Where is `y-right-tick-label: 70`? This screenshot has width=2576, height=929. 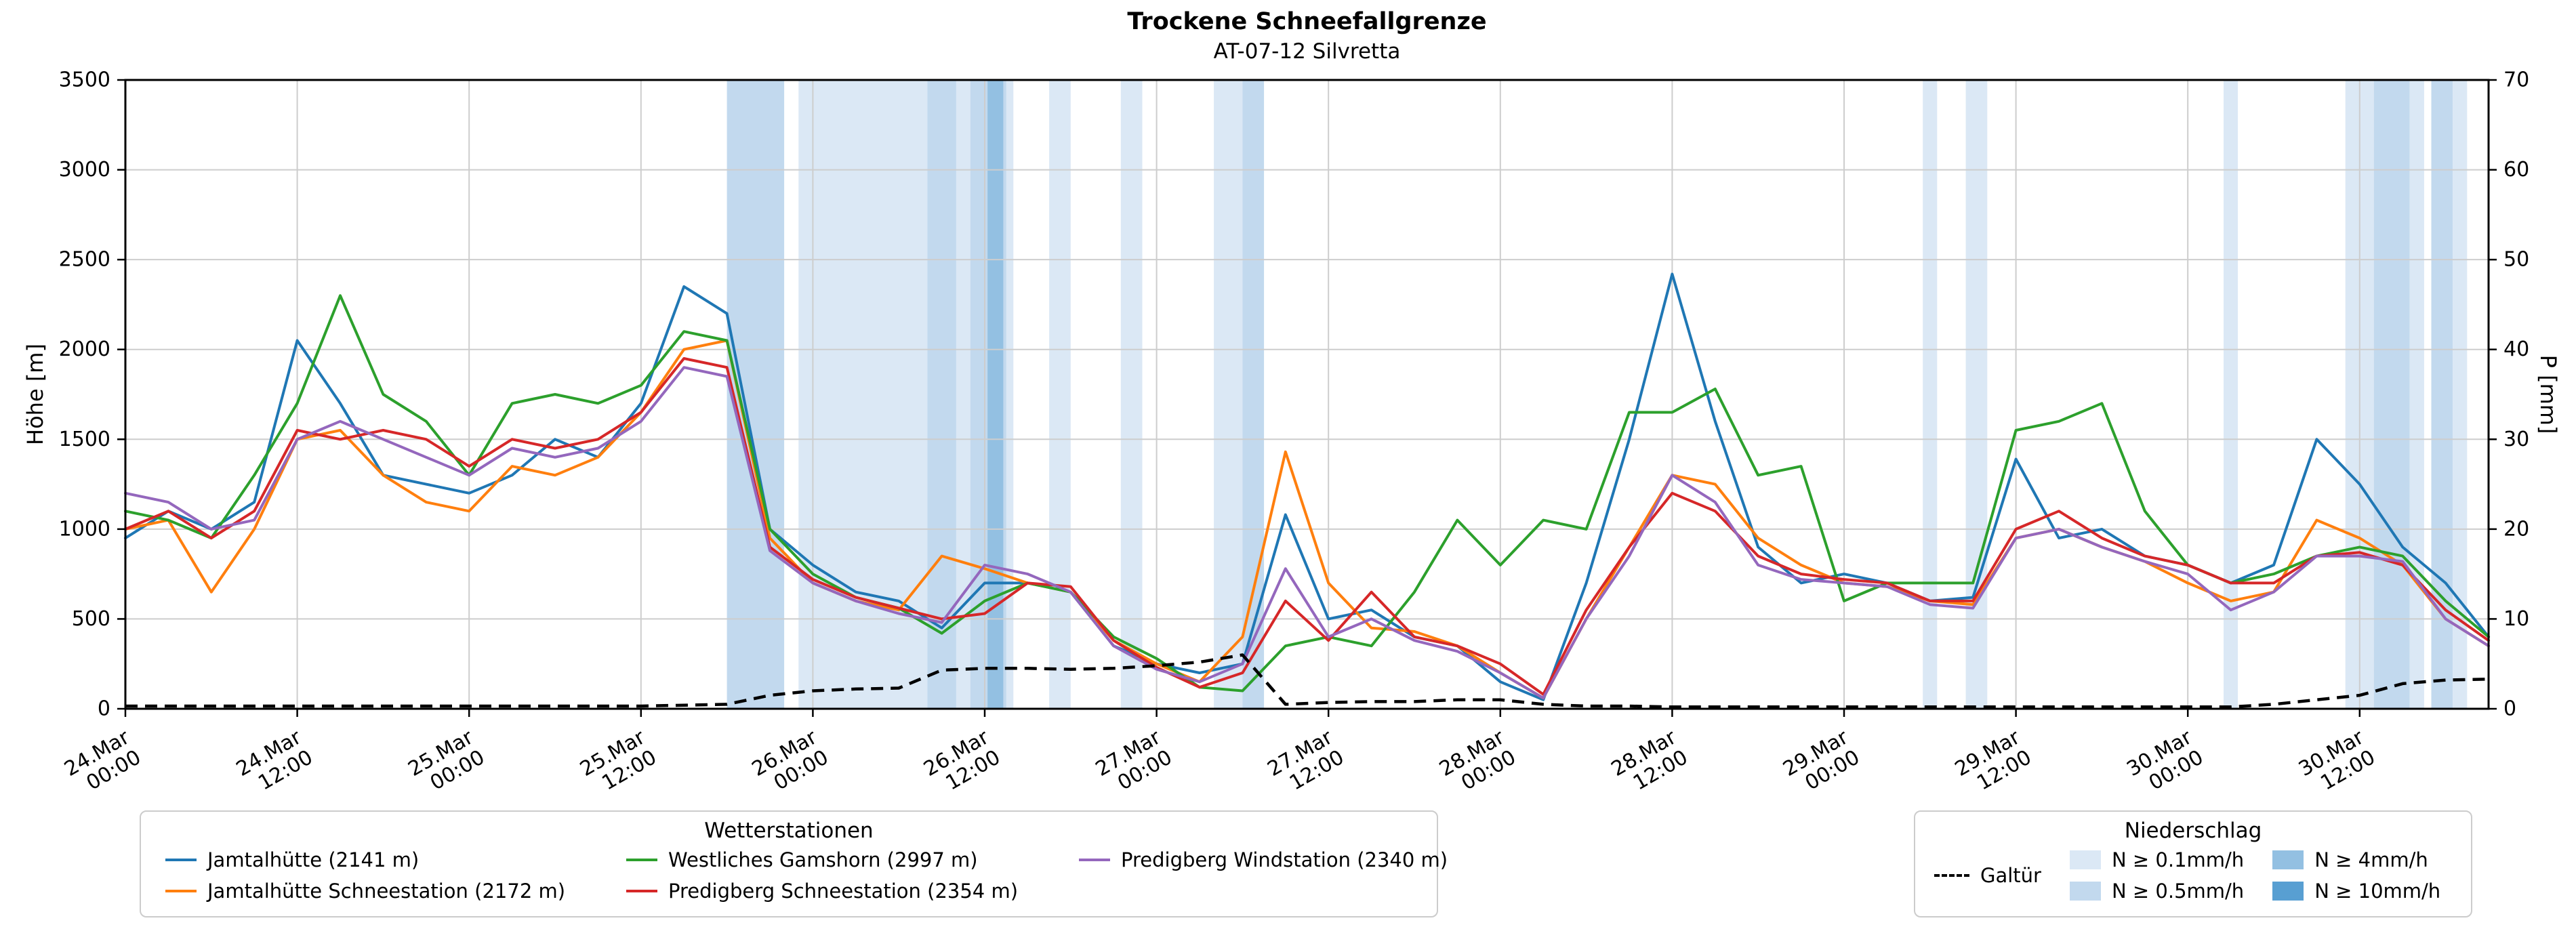 y-right-tick-label: 70 is located at coordinates (2516, 80).